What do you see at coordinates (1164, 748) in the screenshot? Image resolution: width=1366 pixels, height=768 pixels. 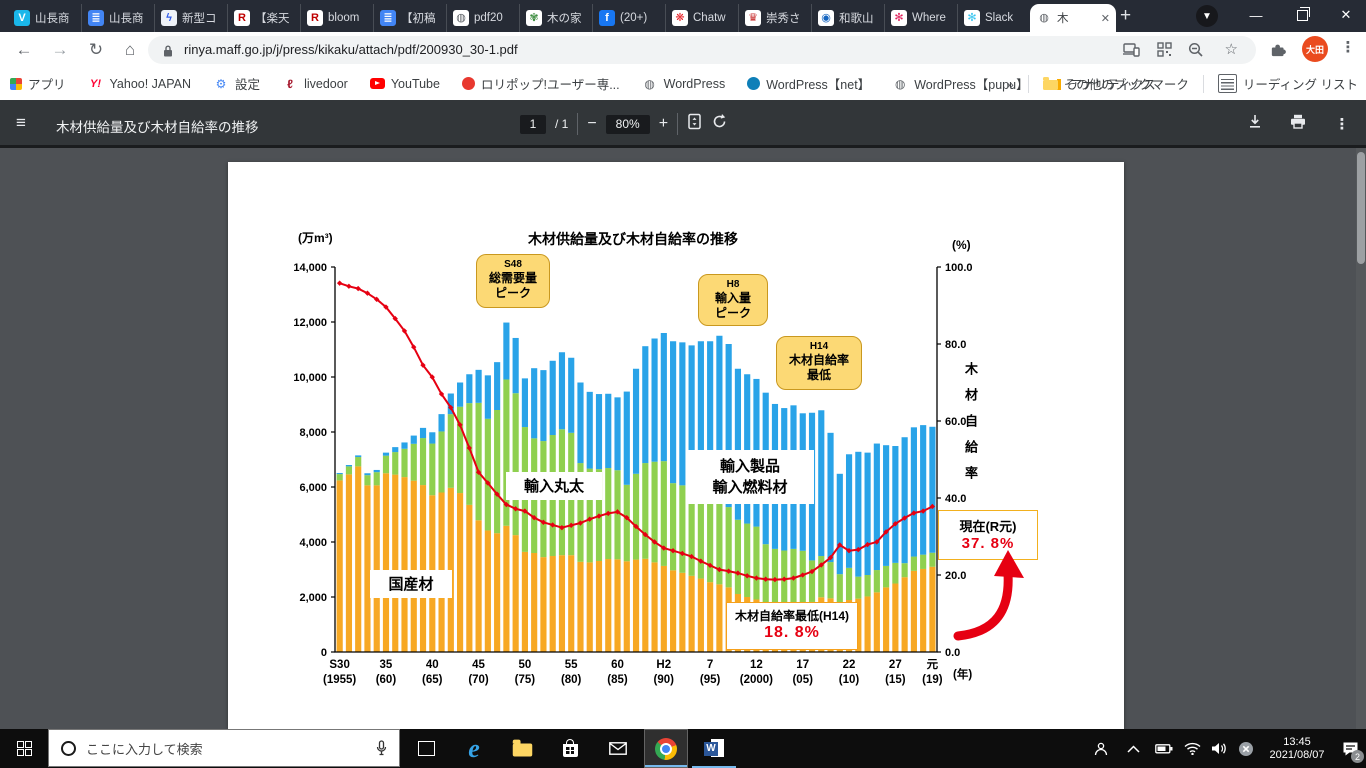 I see `battery-icon` at bounding box center [1164, 748].